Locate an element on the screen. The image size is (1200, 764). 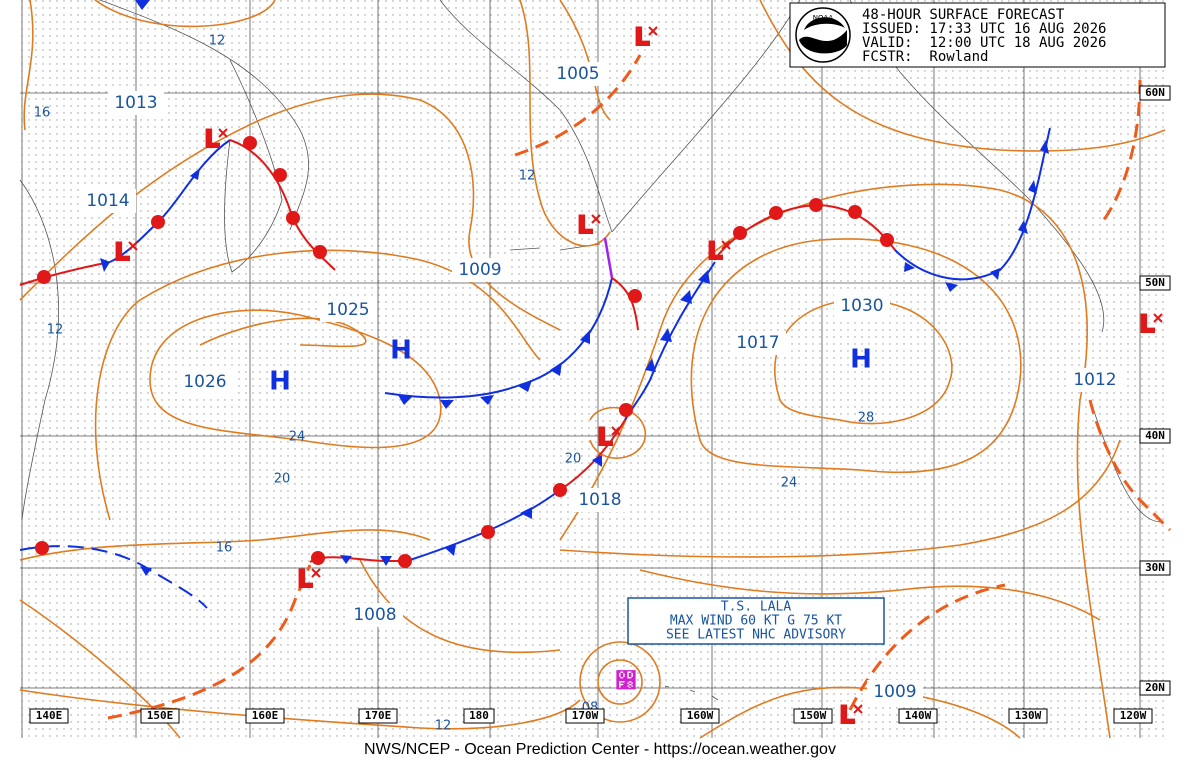
pressure-label: 1030 is located at coordinates (861, 306).